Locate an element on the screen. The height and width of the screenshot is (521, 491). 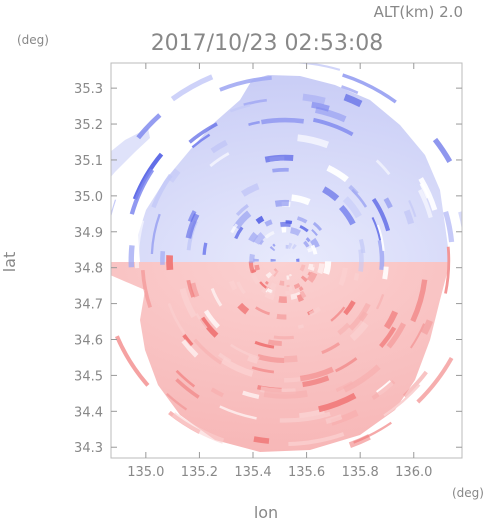
y-tick-label: 34.8 is located at coordinates (88, 269).